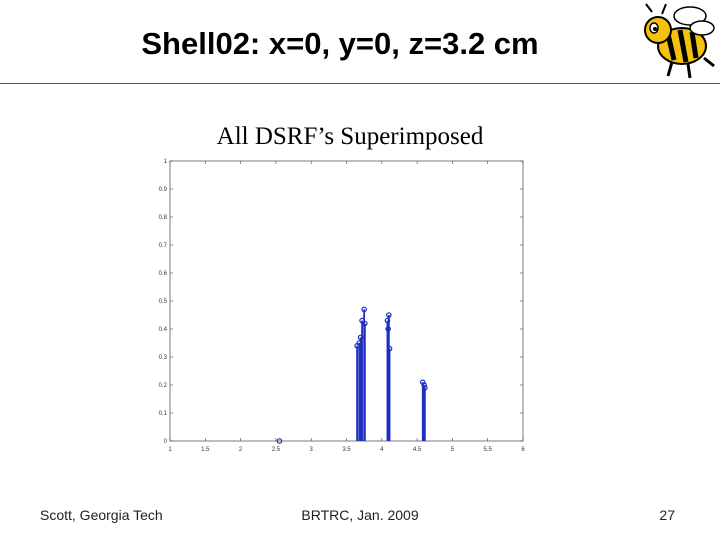 Image resolution: width=720 pixels, height=540 pixels. Describe the element at coordinates (360, 83) in the screenshot. I see `title-divider` at that location.